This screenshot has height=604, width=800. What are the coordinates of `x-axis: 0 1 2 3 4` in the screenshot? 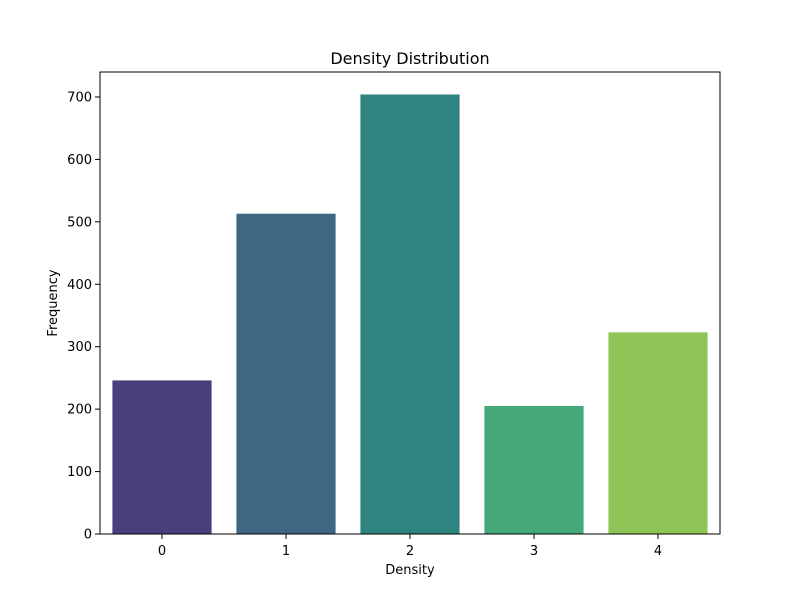 It's located at (410, 546).